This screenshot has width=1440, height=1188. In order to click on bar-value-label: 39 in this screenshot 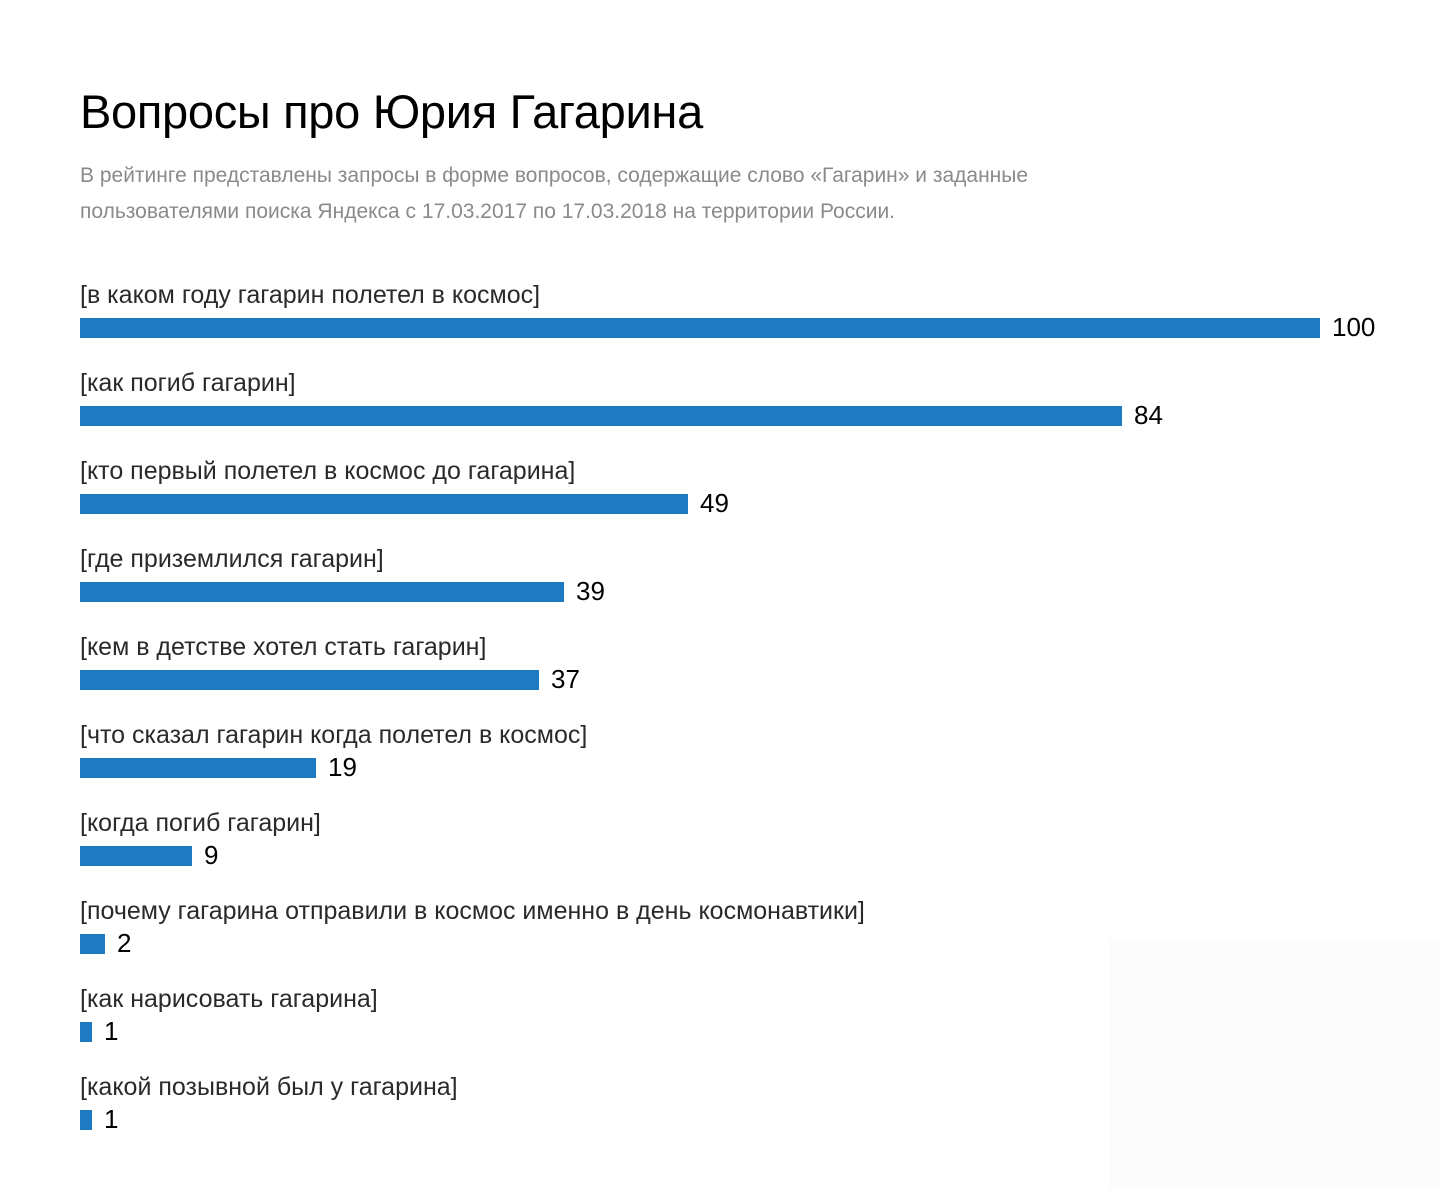, I will do `click(590, 591)`.